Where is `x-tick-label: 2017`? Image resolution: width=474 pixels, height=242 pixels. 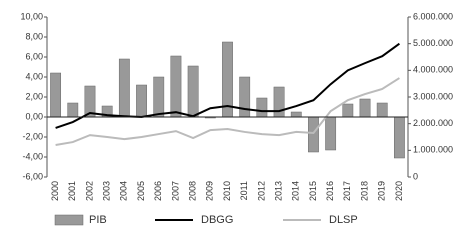 x-tick-label: 2017 is located at coordinates (347, 191).